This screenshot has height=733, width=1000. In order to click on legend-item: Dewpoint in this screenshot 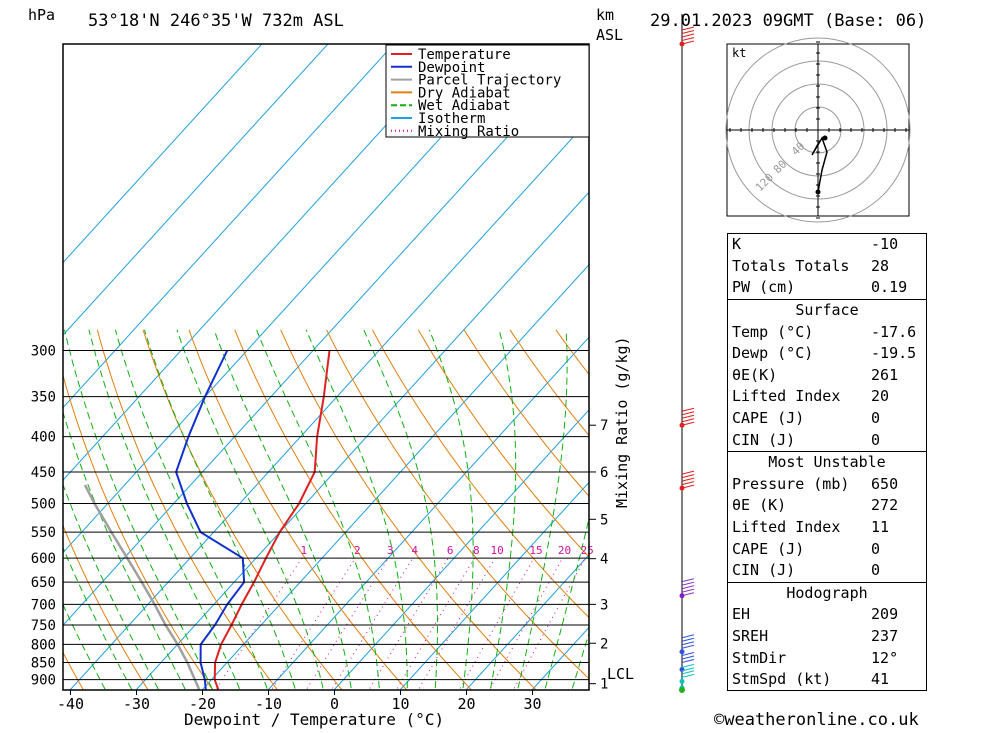, I will do `click(451, 68)`.